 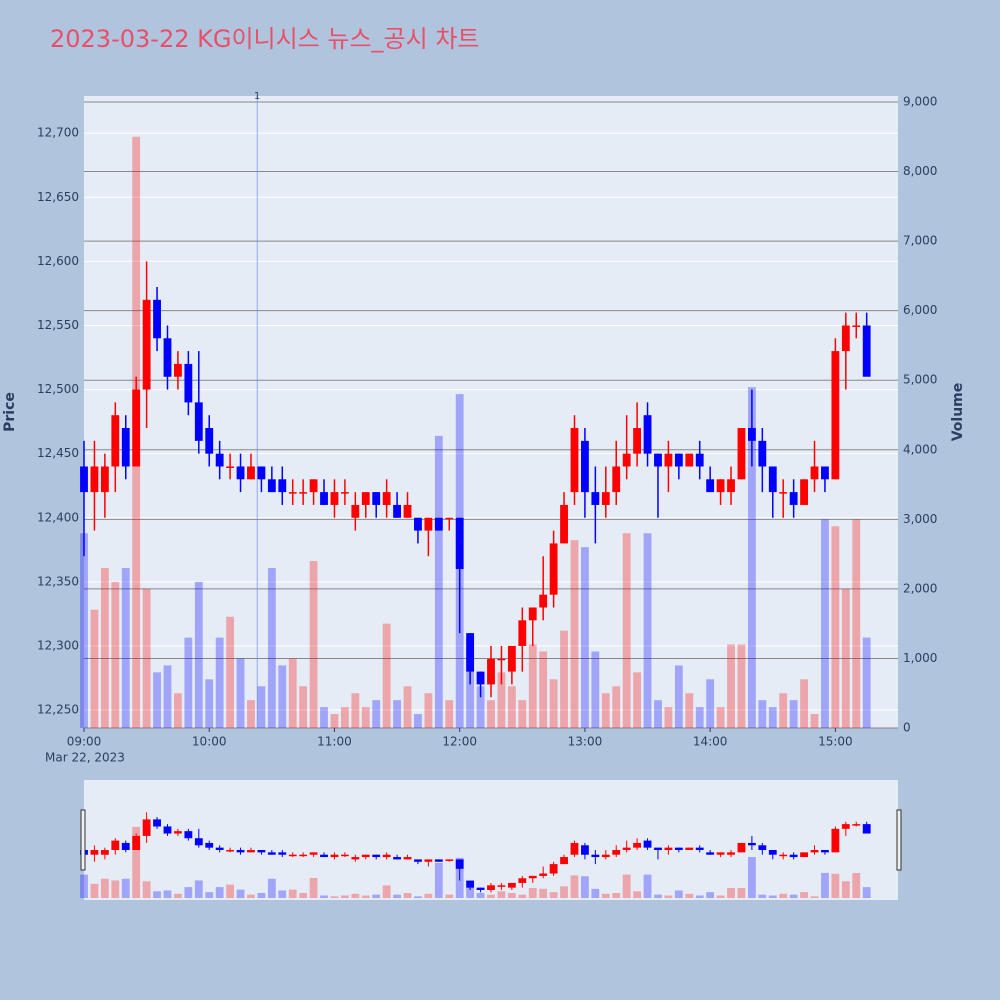 What do you see at coordinates (920, 241) in the screenshot?
I see `y2-tick-label: 7,000` at bounding box center [920, 241].